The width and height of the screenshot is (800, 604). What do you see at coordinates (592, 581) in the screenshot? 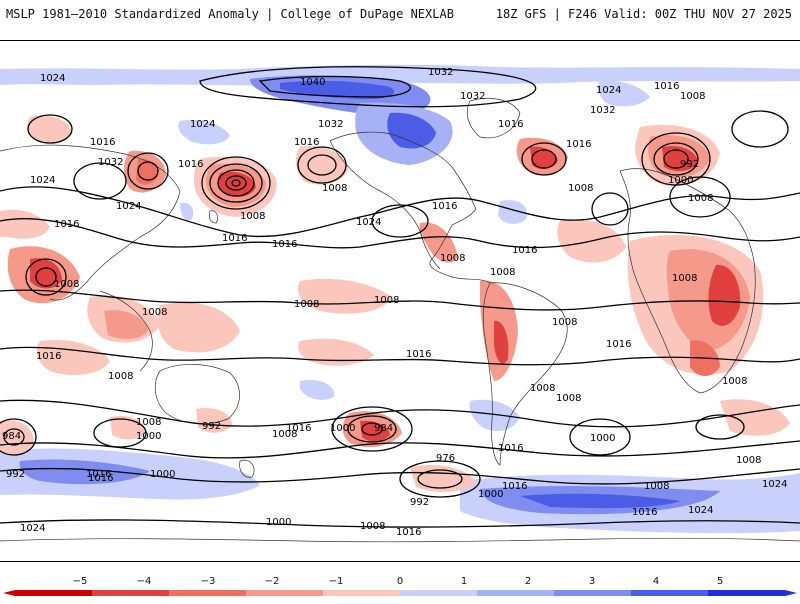
I see `colorbar-tick-label: 3` at bounding box center [592, 581].